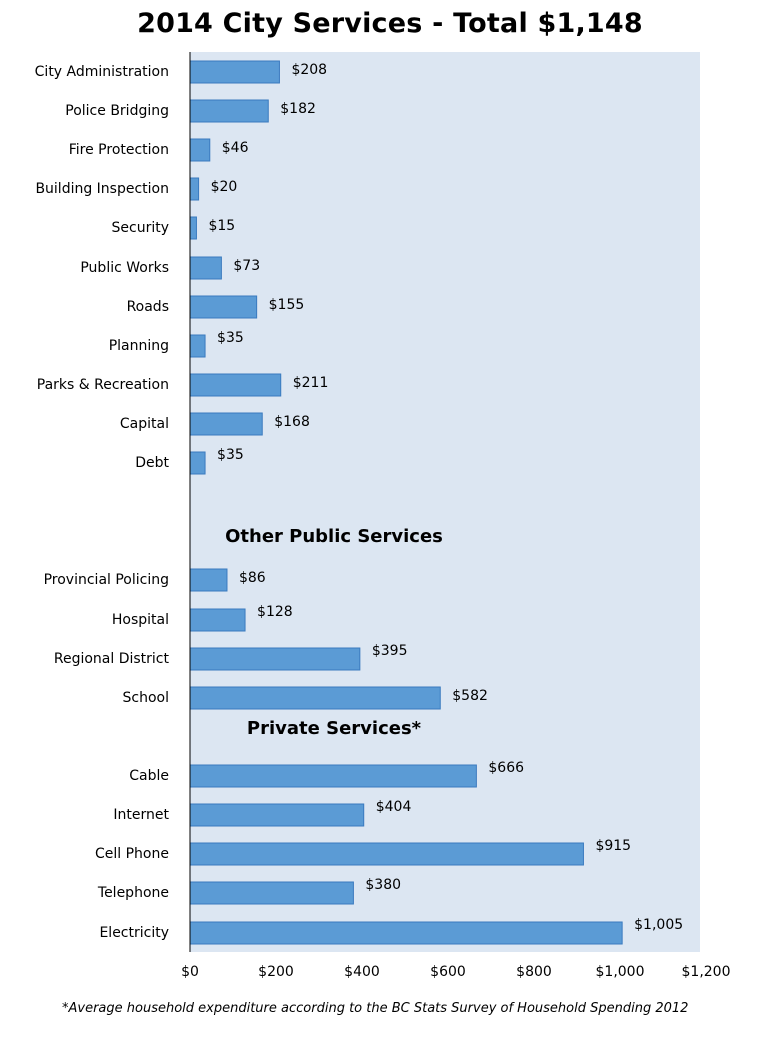  What do you see at coordinates (362, 972) in the screenshot?
I see `x-tick-label: $400` at bounding box center [362, 972].